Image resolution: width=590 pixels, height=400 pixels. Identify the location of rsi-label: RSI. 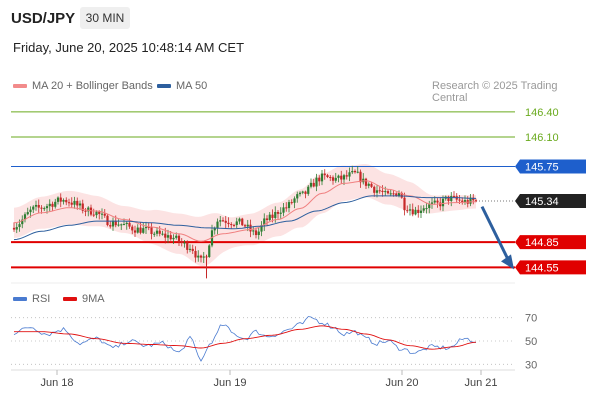
(41, 299).